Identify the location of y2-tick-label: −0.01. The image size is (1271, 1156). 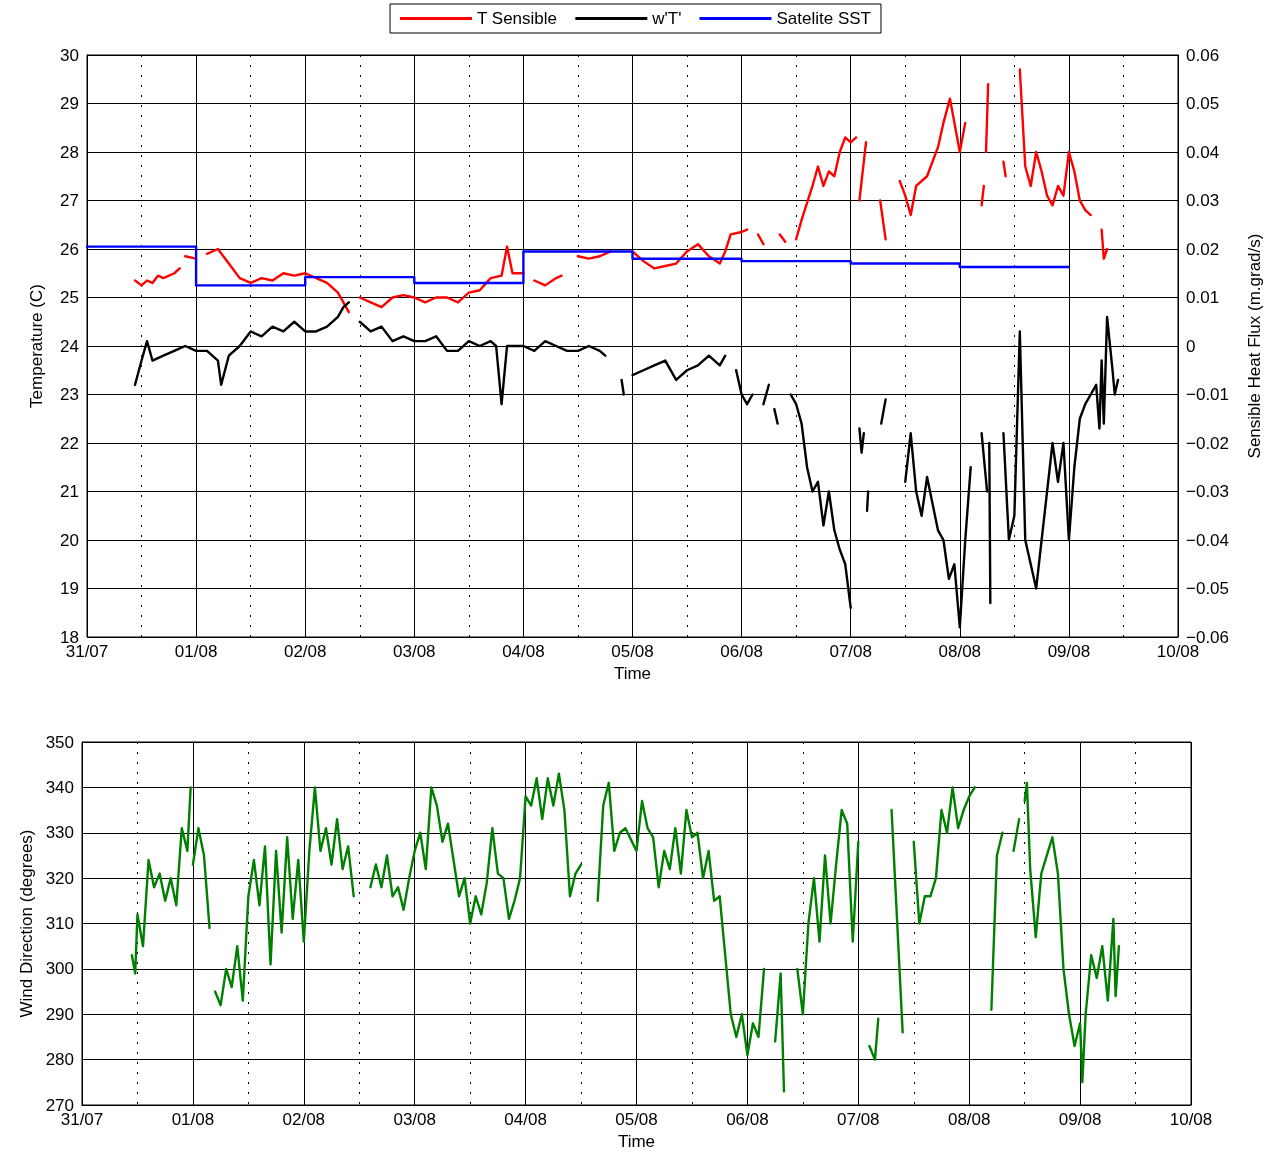
(1208, 394).